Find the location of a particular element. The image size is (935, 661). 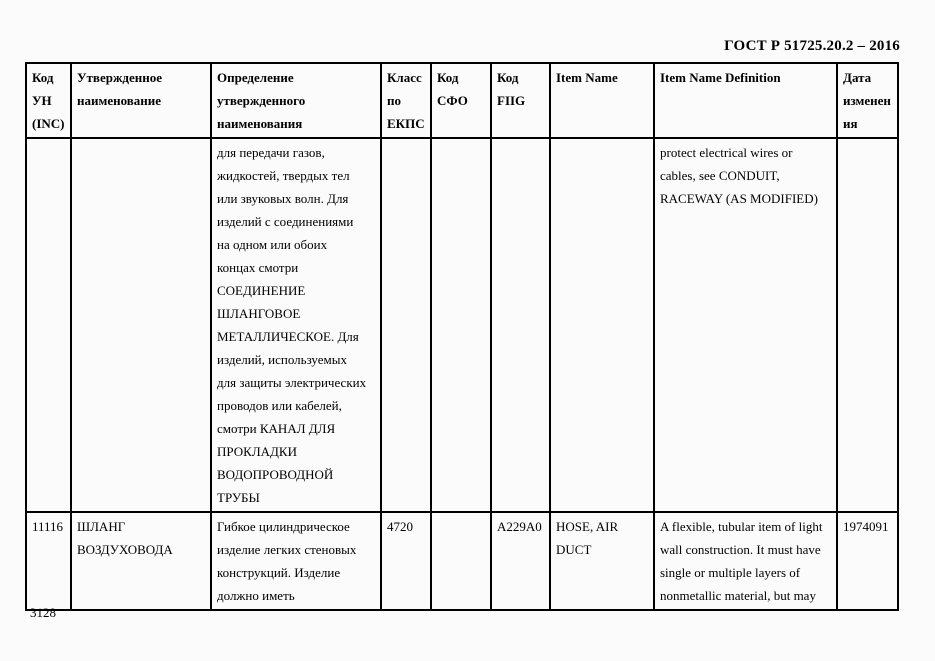

header-cell-sfo-code: Код СФО is located at coordinates (461, 100).